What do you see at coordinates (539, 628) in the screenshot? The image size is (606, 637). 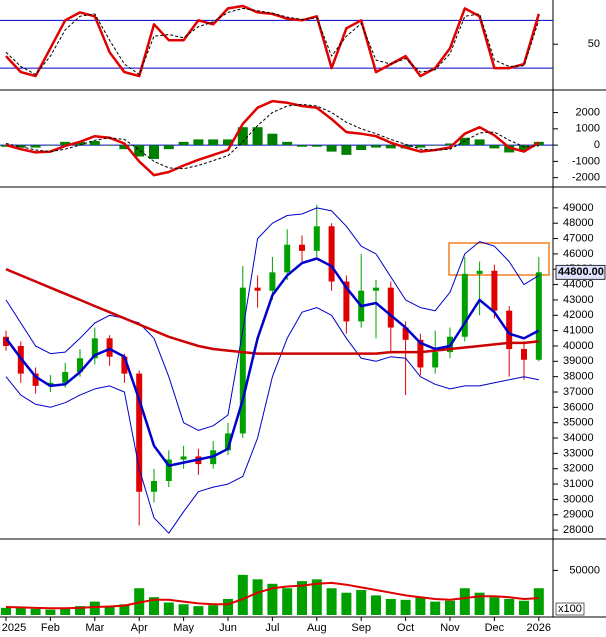 I see `x-tick-label: 2026` at bounding box center [539, 628].